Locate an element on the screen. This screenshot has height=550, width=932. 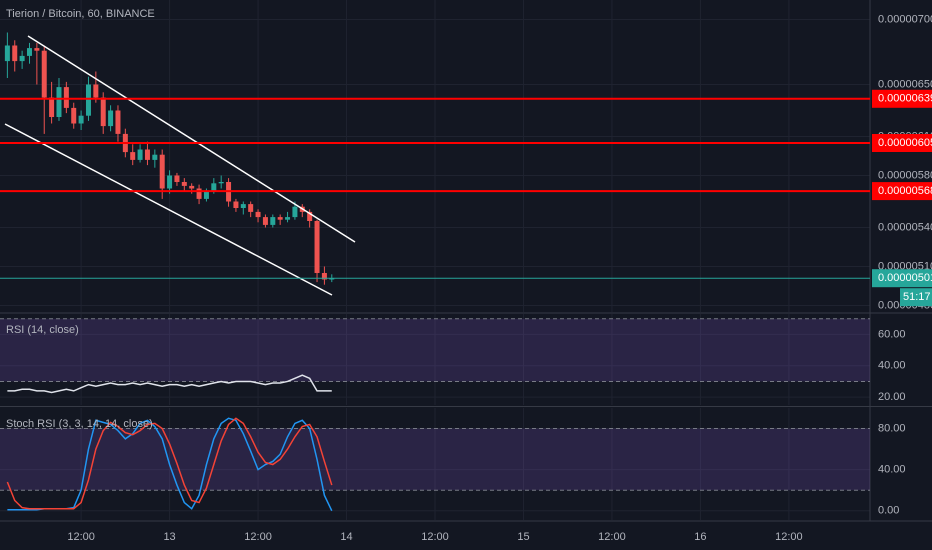
y-tick-label: 80.00 is located at coordinates (892, 428).